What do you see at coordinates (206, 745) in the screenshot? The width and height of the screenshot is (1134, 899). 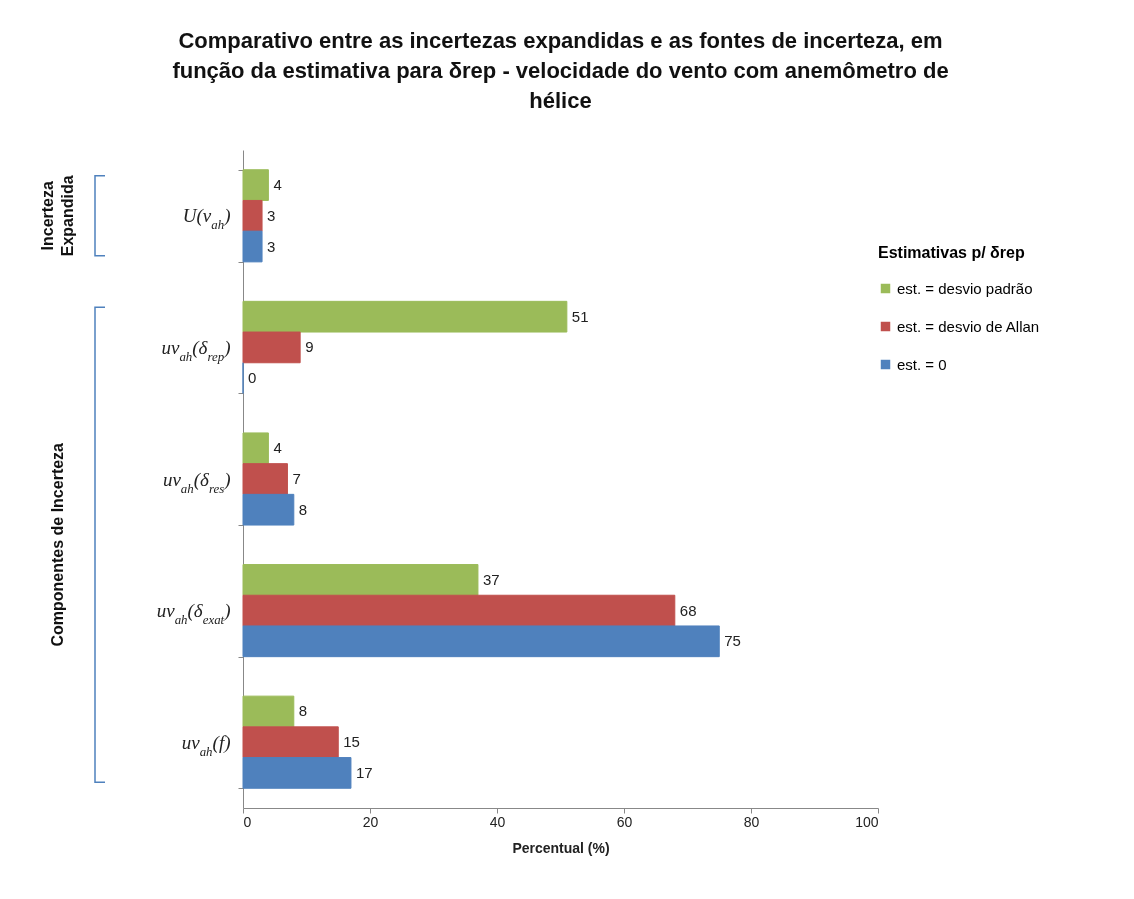 I see `y-tick-label: uv$_{ah}$(f)` at bounding box center [206, 745].